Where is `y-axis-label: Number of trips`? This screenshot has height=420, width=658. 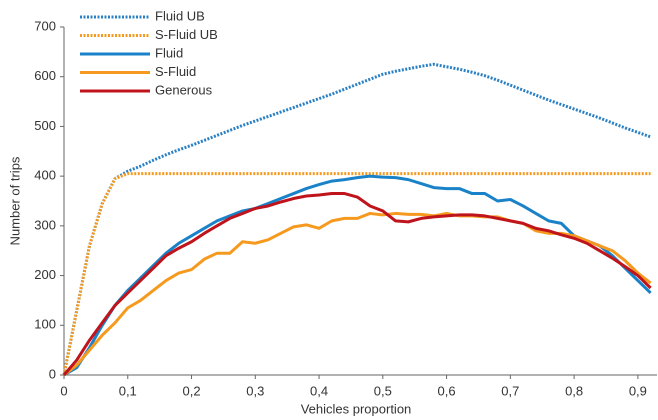
y-axis-label: Number of trips is located at coordinates (14, 200).